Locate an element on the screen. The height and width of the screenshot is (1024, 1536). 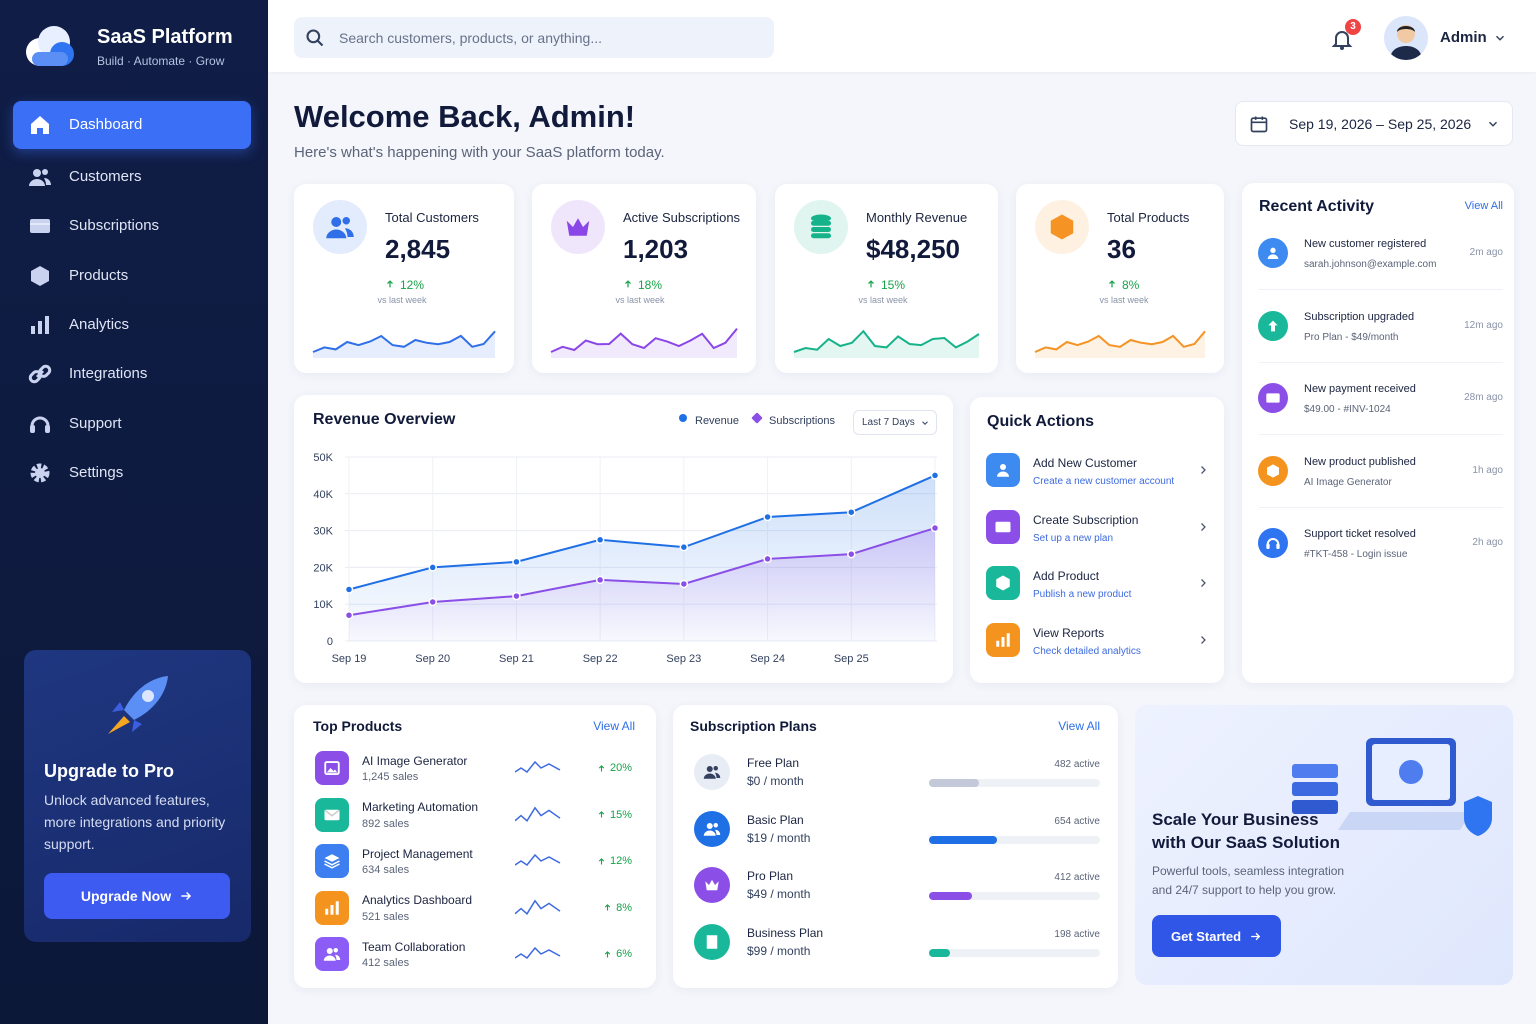
quick-action-subtitle: Publish a new product is located at coordinates (1082, 595).